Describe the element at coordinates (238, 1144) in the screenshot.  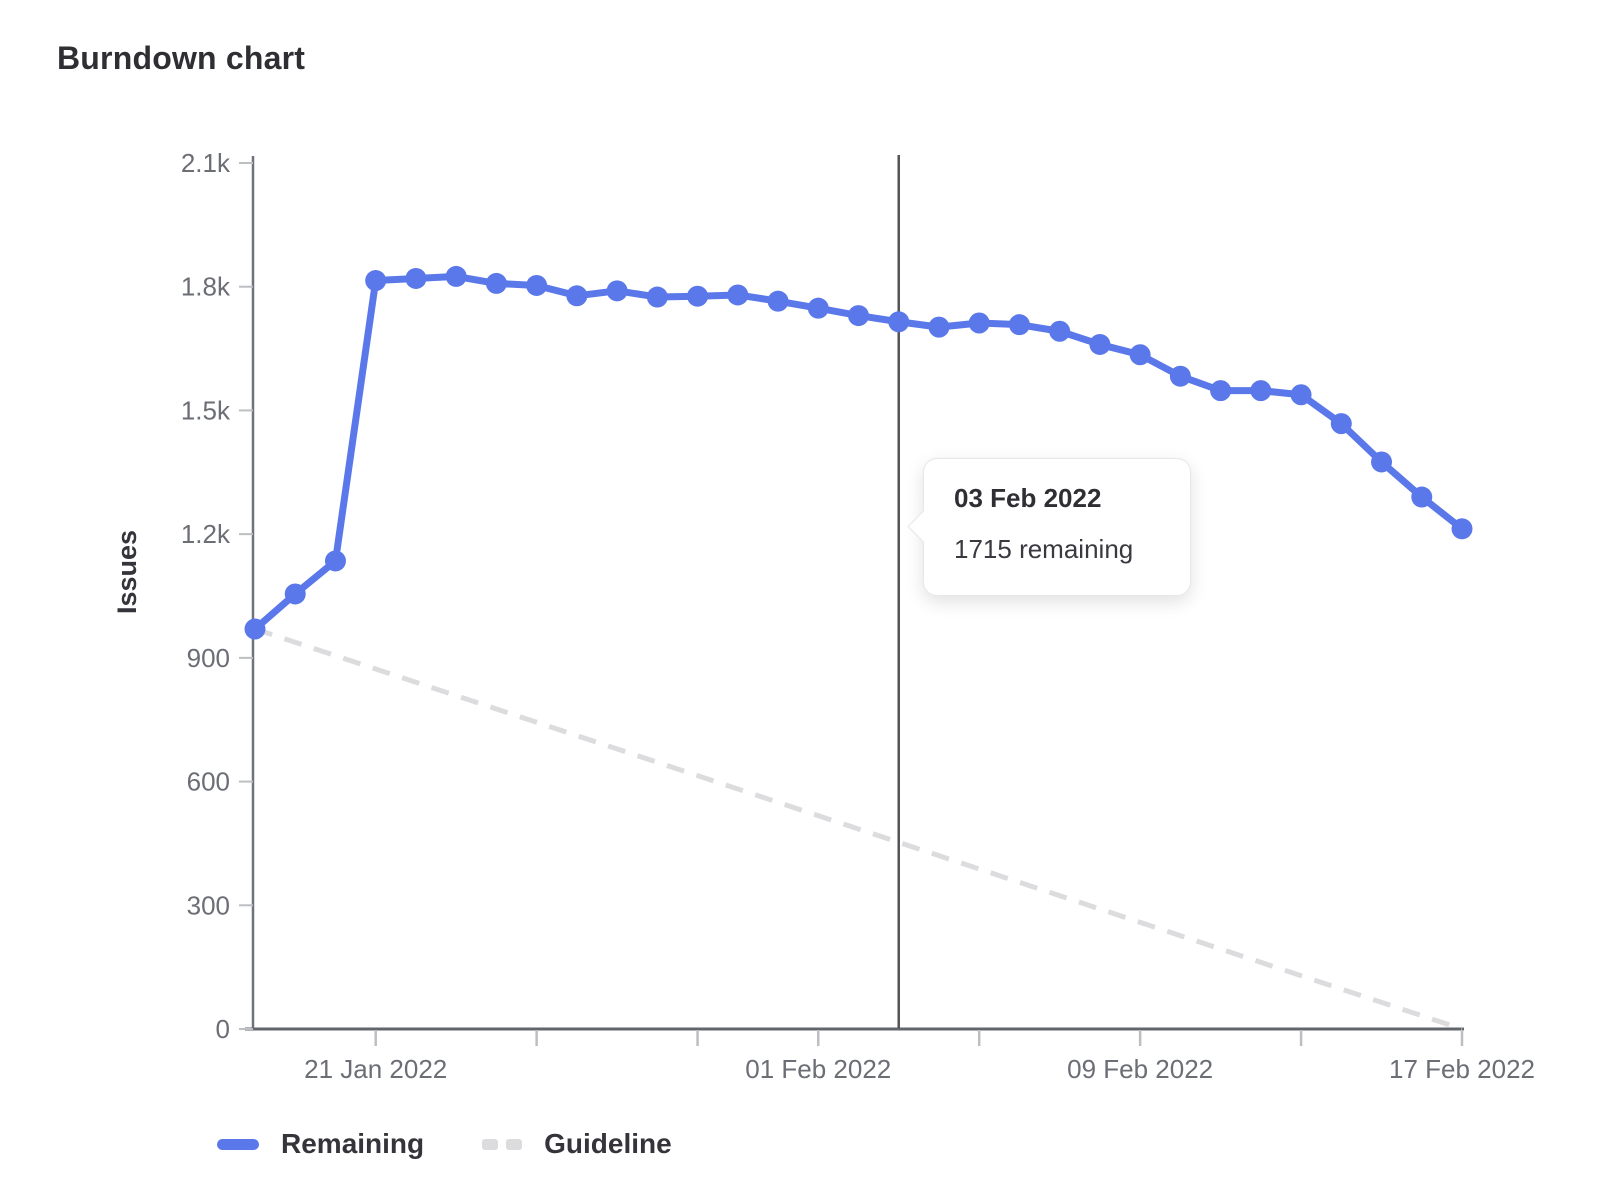
I see `remaining-swatch-icon` at that location.